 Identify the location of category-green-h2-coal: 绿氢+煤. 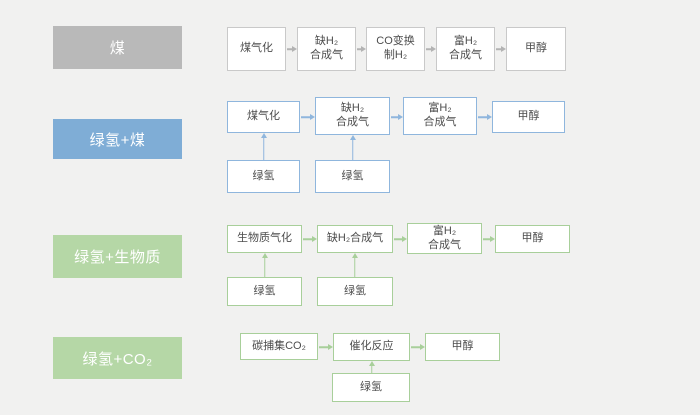
(117, 139).